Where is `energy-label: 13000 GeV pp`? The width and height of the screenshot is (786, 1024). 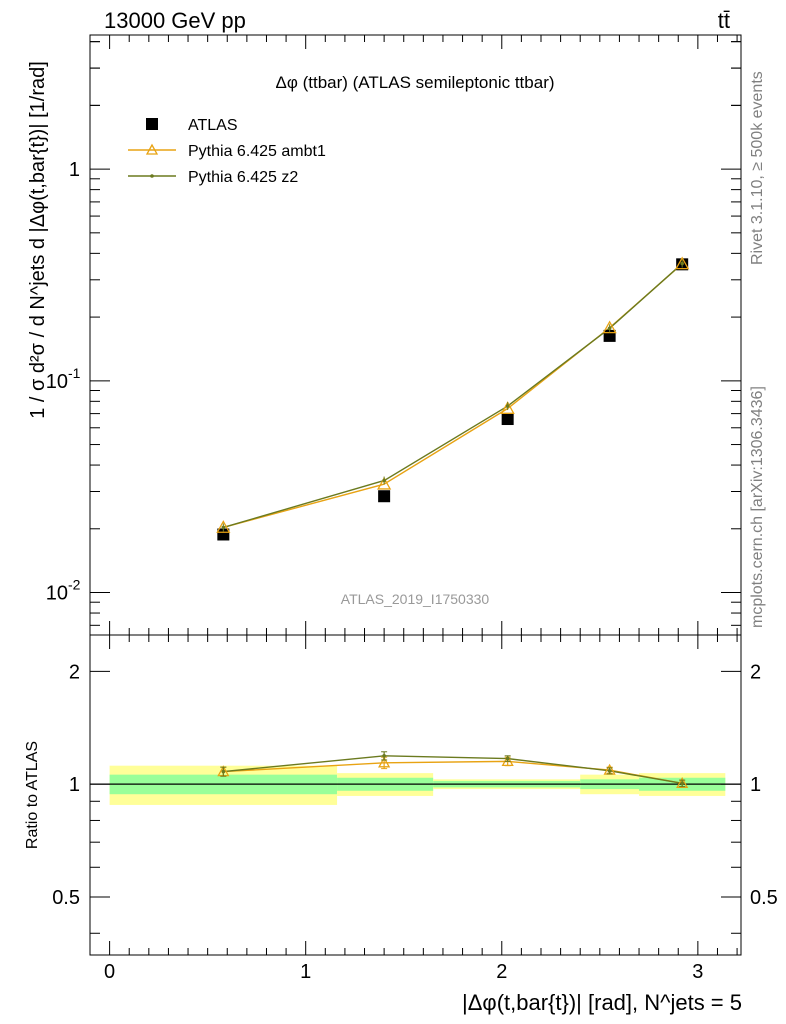 energy-label: 13000 GeV pp is located at coordinates (175, 20).